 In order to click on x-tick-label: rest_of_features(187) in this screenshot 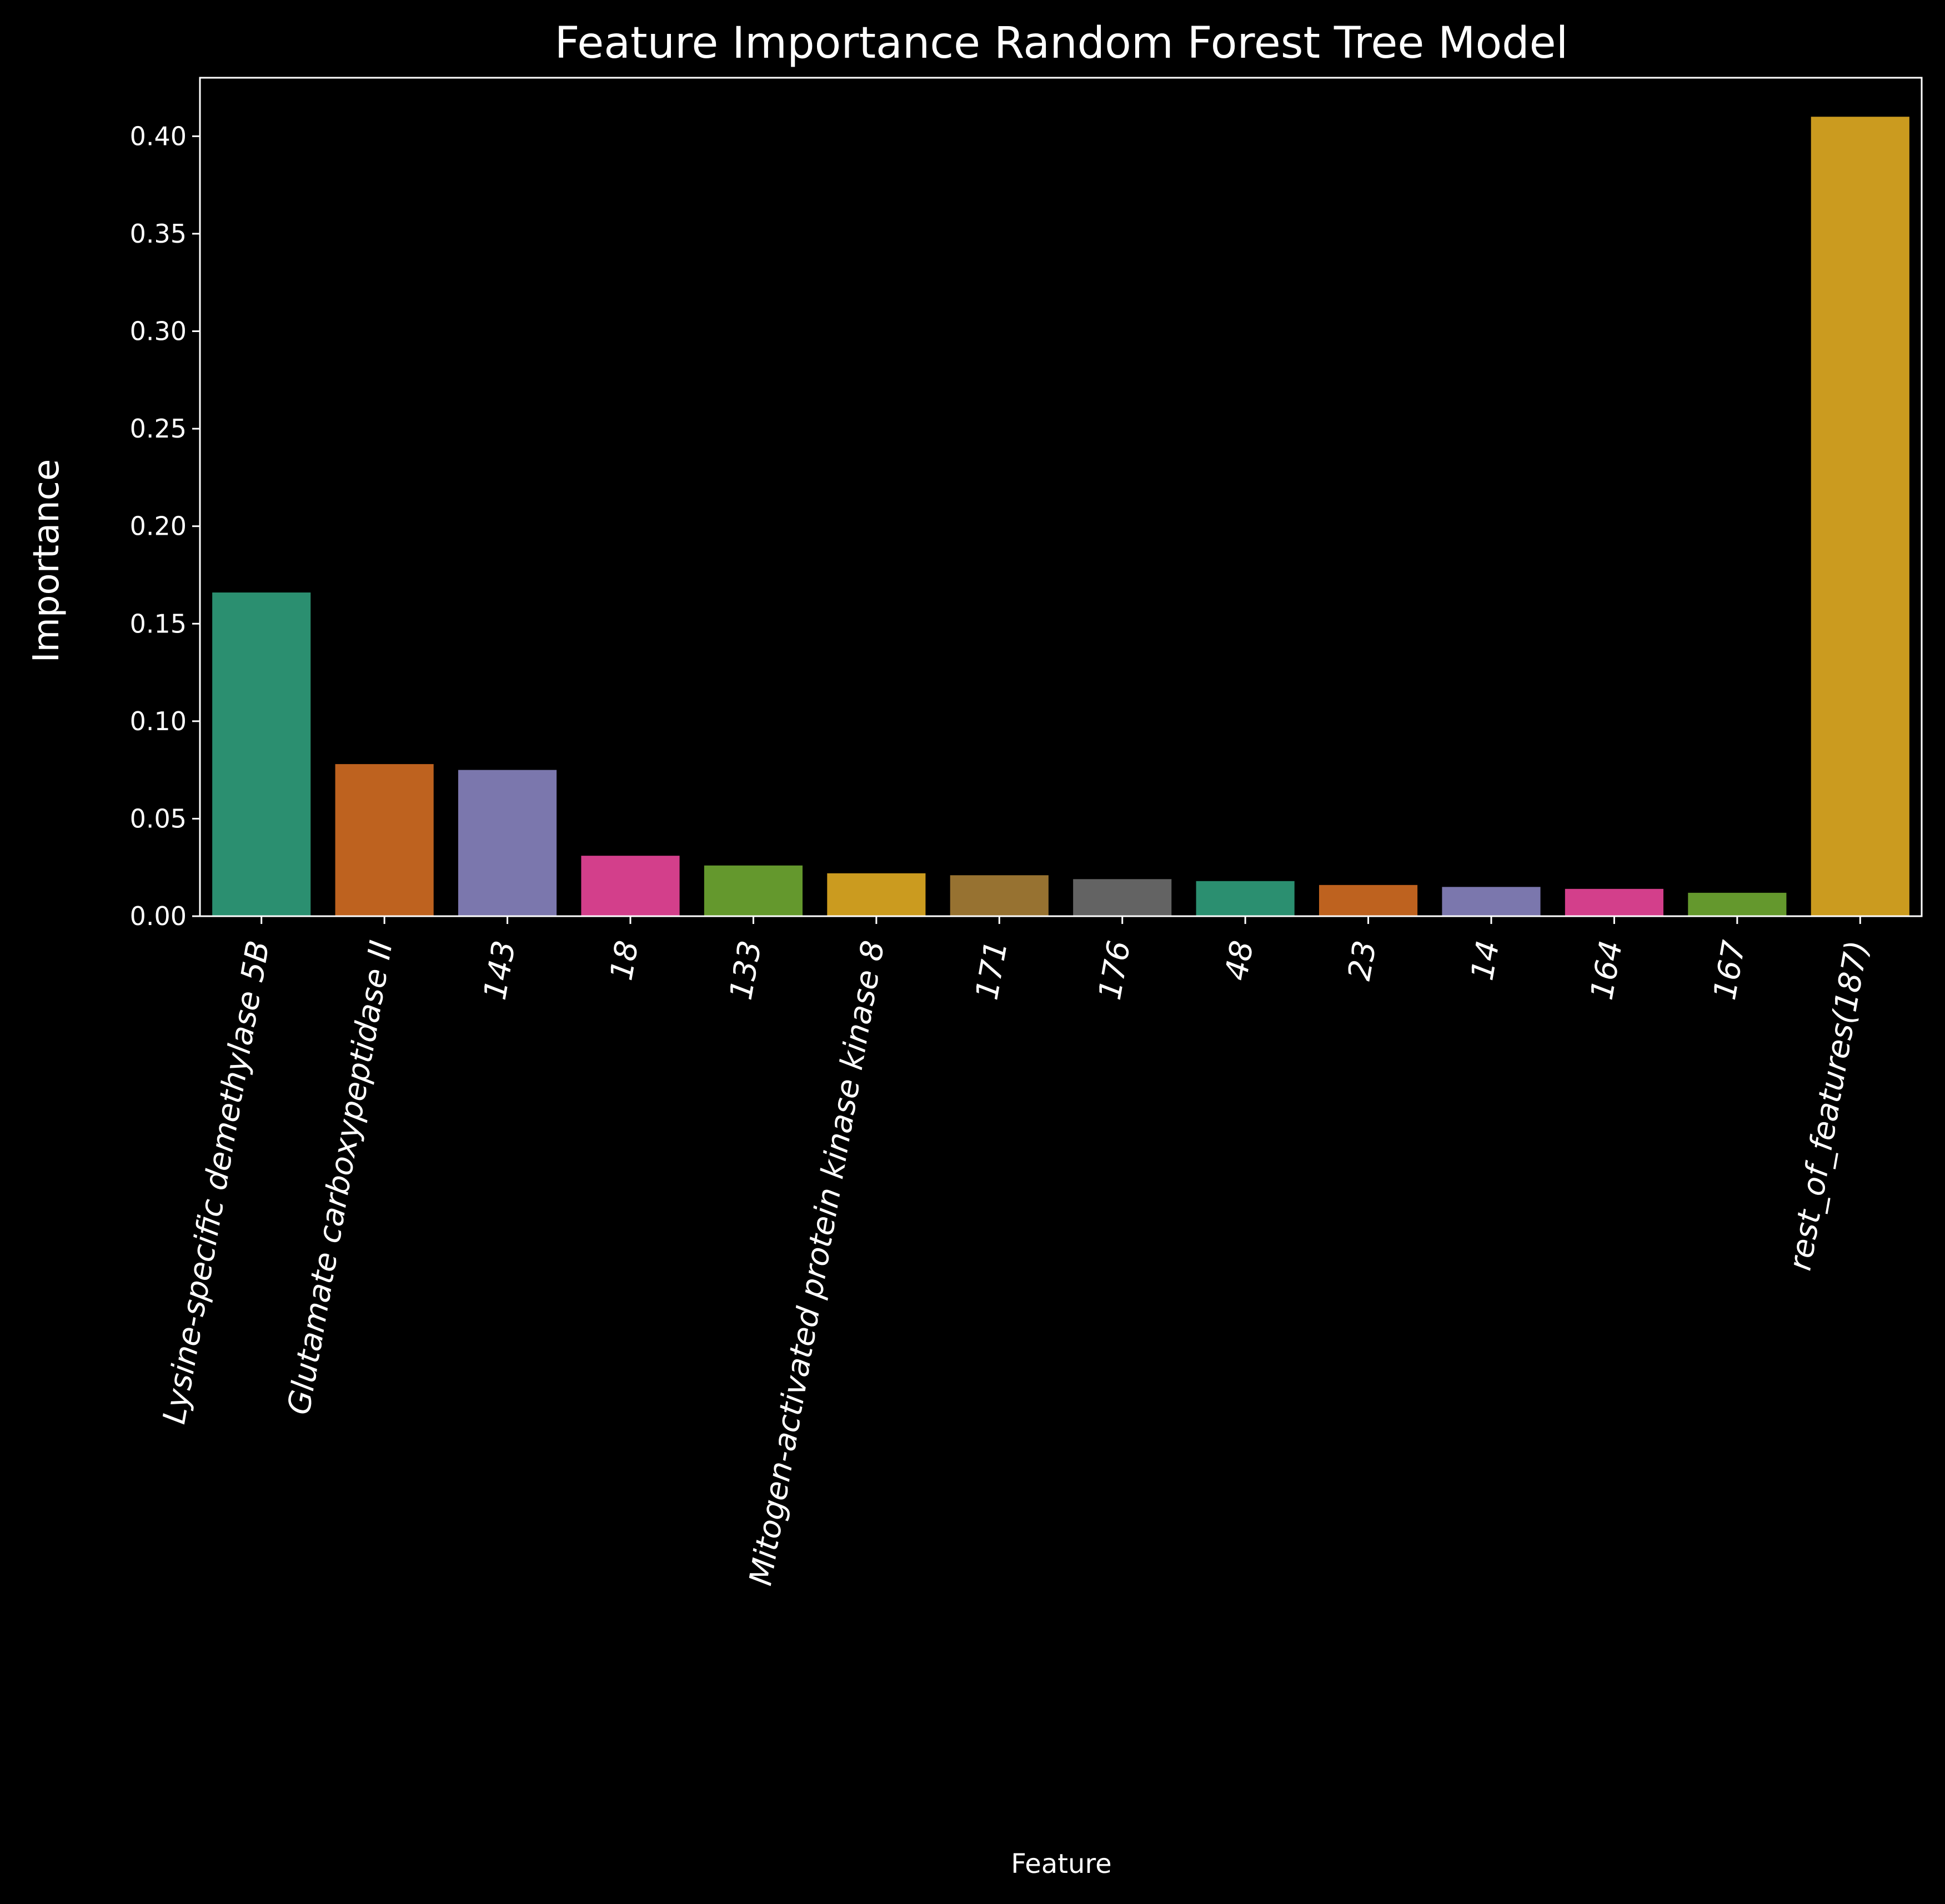, I will do `click(1829, 1106)`.